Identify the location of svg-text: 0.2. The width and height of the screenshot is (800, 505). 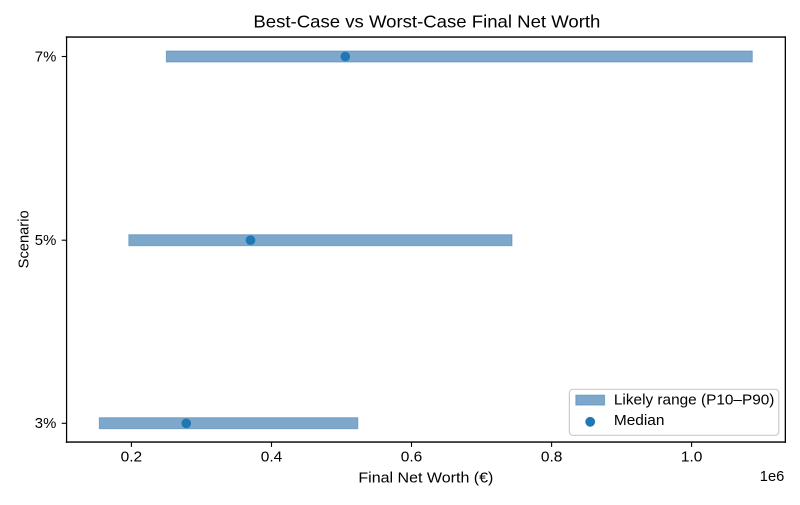
(132, 458).